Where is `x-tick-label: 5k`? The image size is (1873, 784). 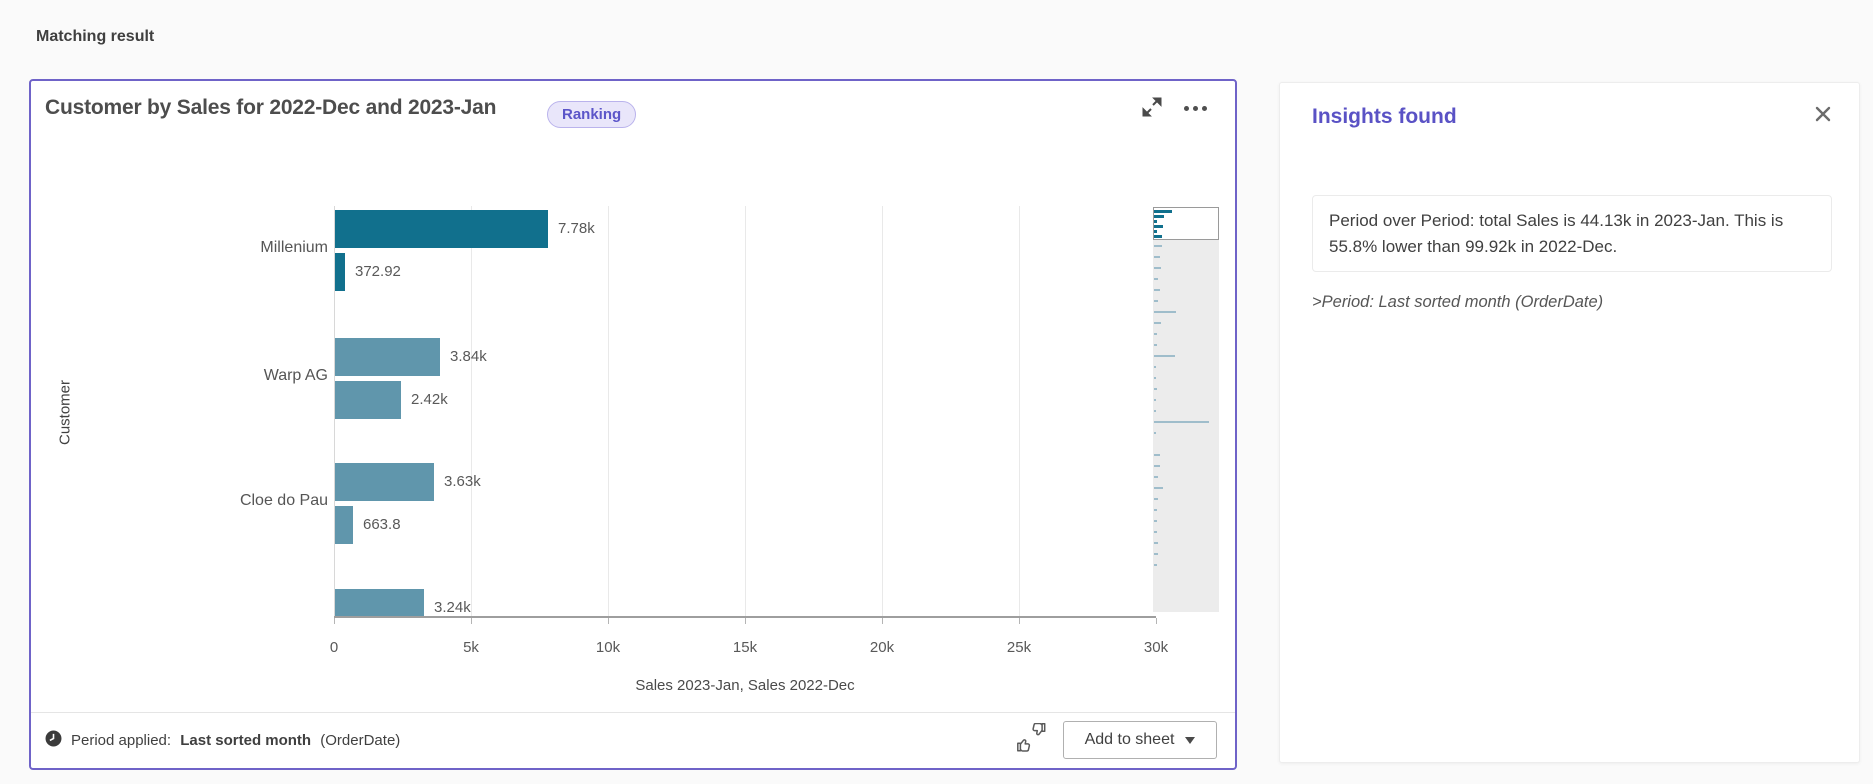 x-tick-label: 5k is located at coordinates (471, 647).